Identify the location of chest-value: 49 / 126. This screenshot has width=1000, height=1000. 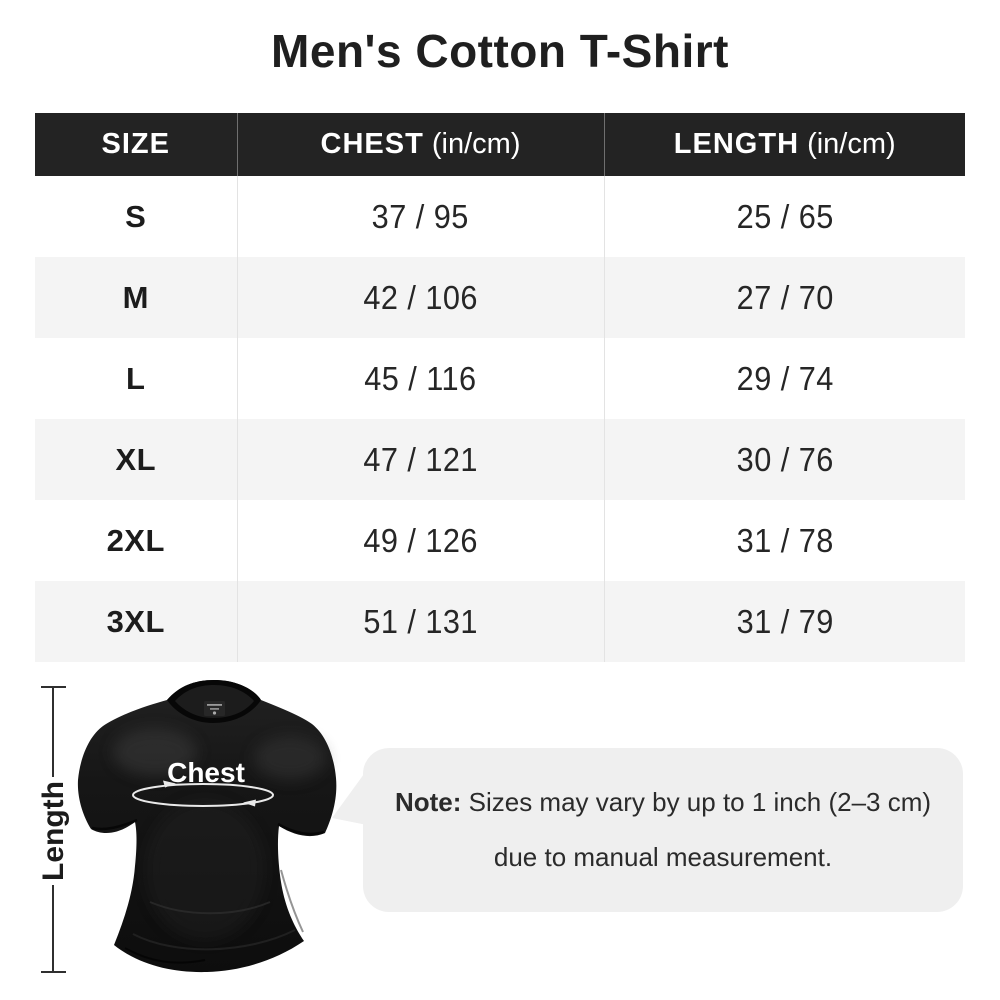
(420, 540).